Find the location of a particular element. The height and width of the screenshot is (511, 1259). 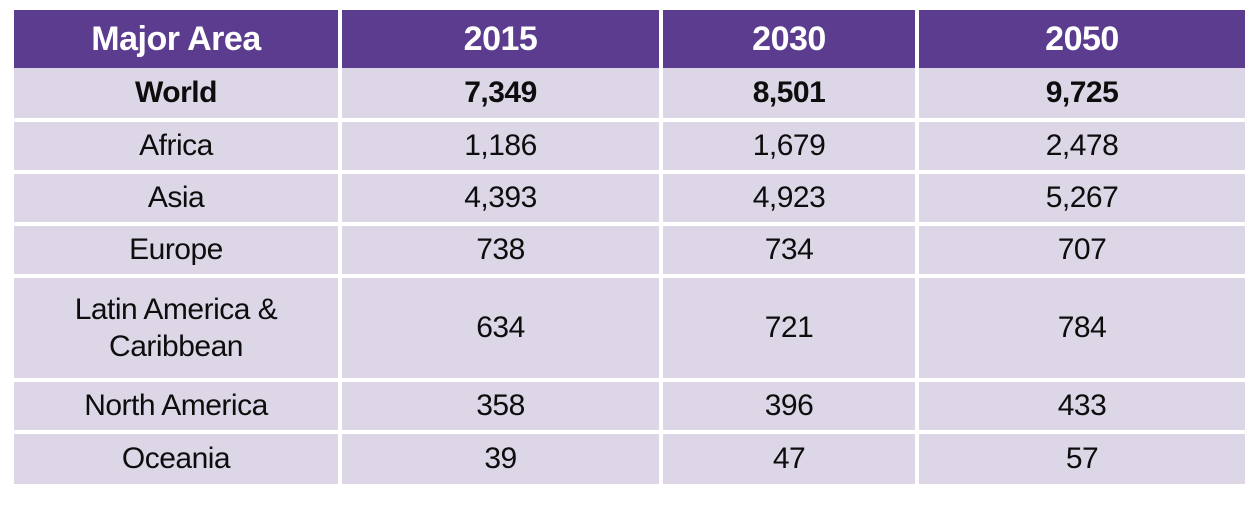

value-cell: 47 is located at coordinates (789, 457).